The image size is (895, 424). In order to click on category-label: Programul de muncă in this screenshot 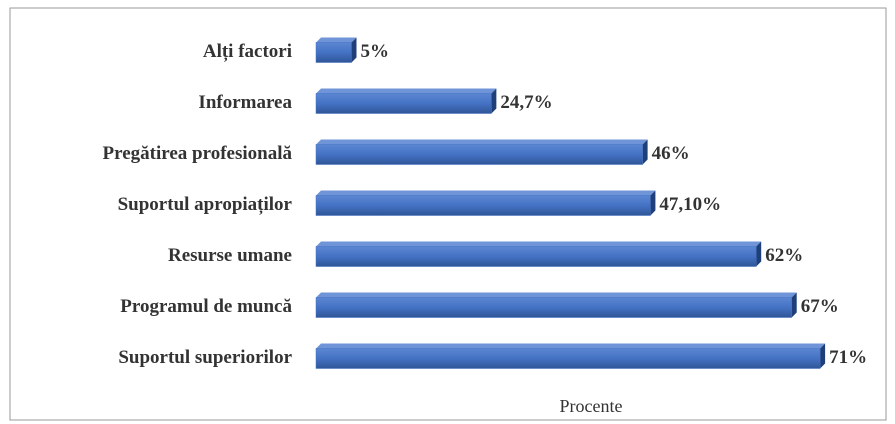, I will do `click(206, 306)`.